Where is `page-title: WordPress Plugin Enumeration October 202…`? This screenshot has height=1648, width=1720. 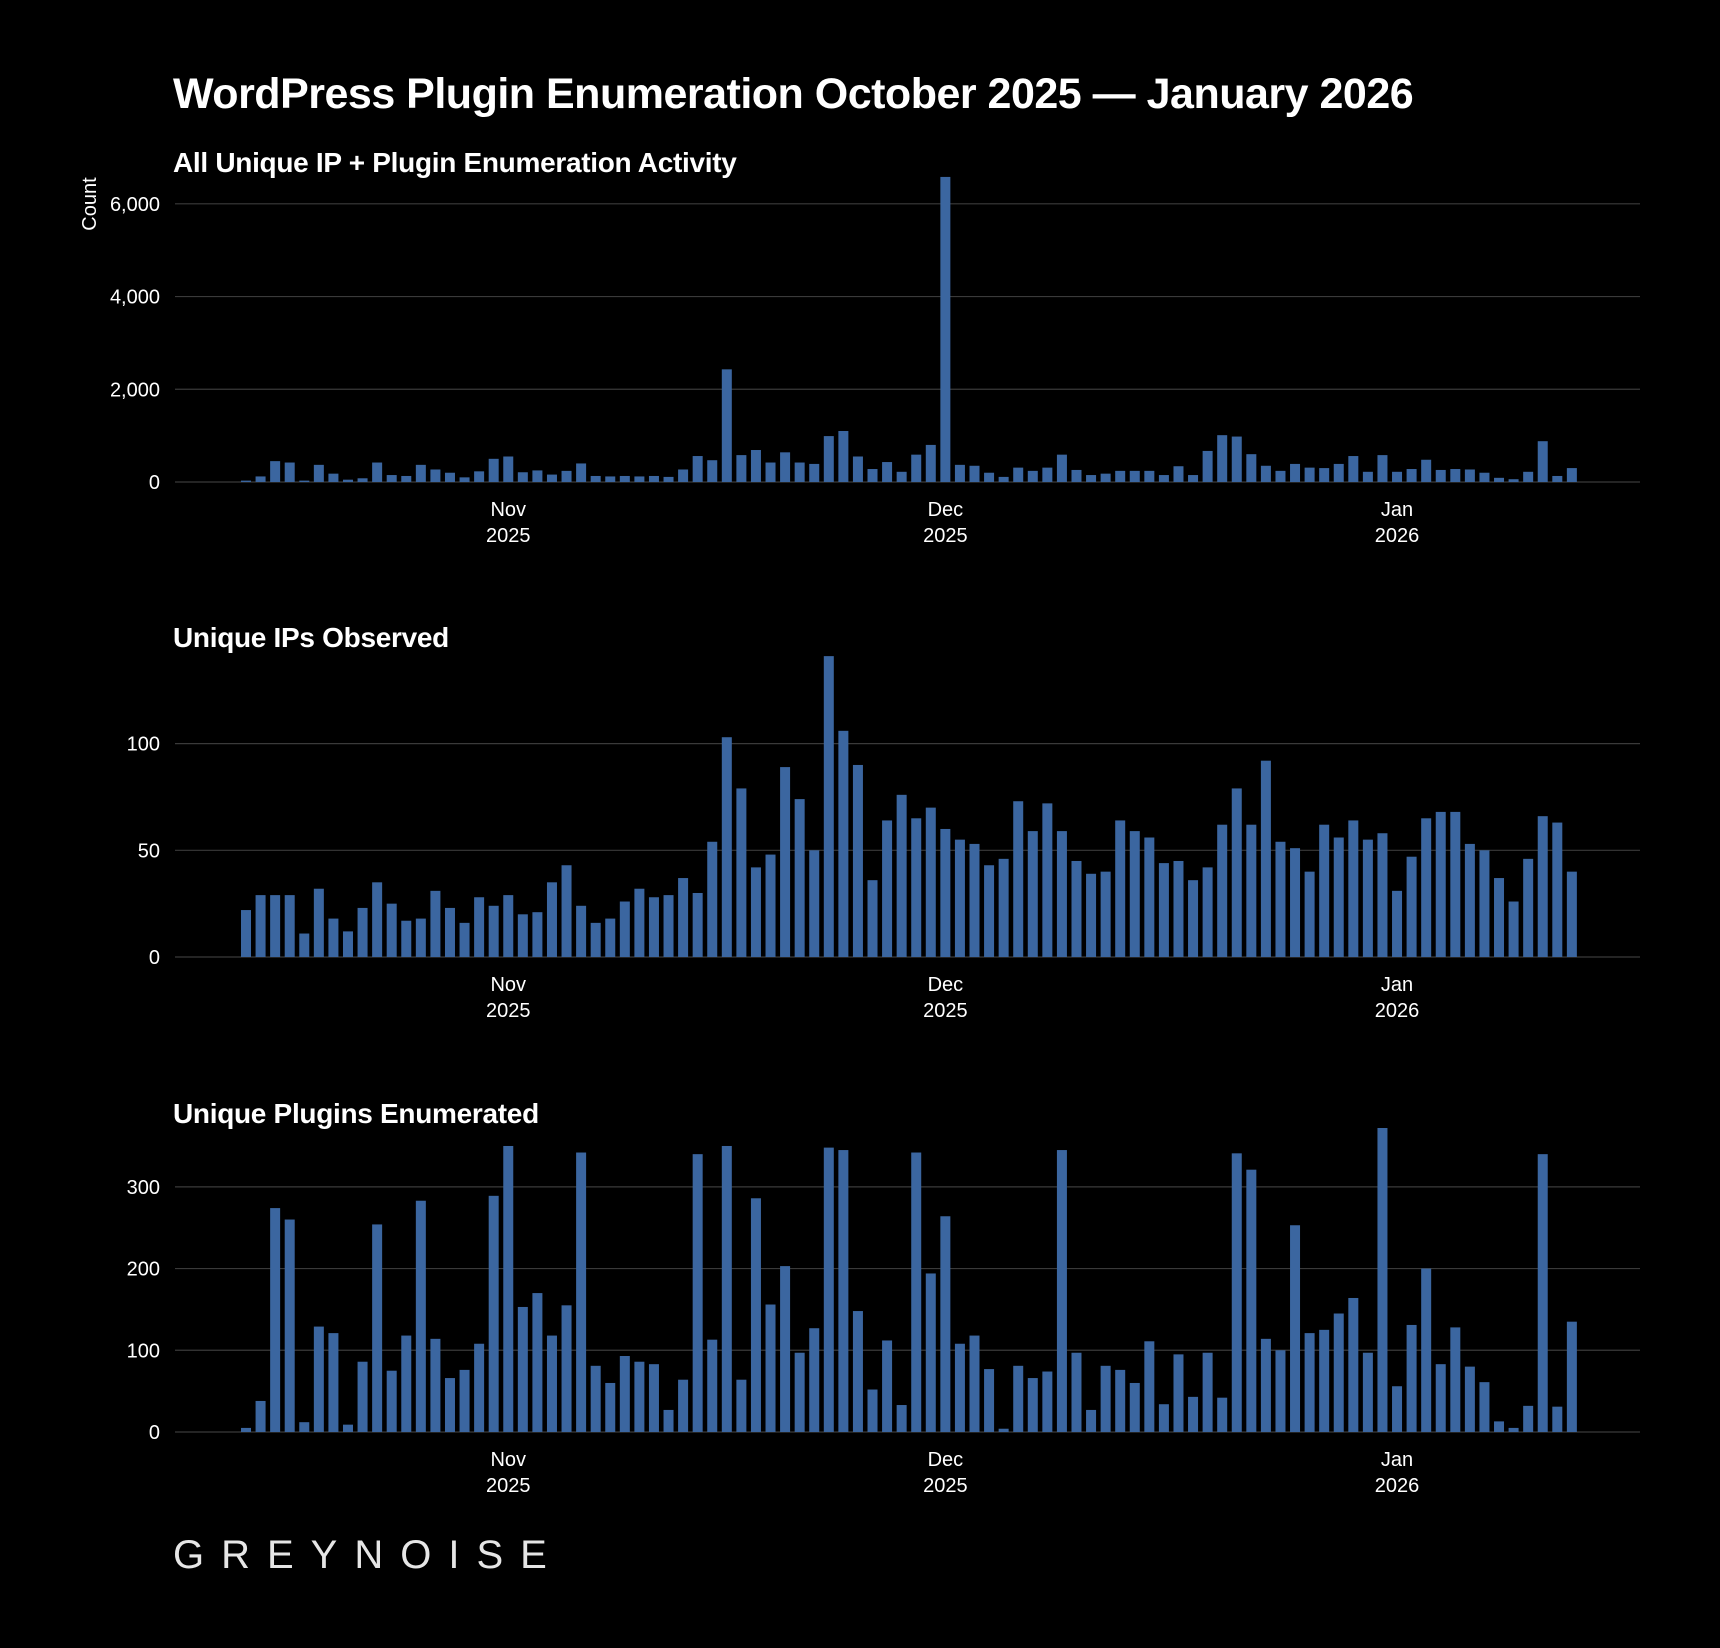
page-title: WordPress Plugin Enumeration October 202… is located at coordinates (793, 94).